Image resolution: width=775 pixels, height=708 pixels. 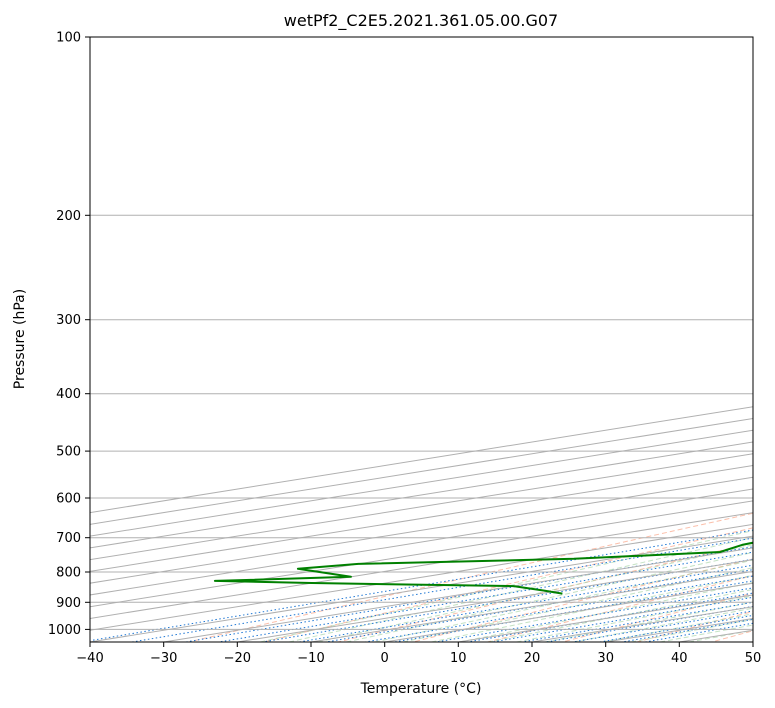 I want to click on y-tick-label: 200, so click(x=68, y=216).